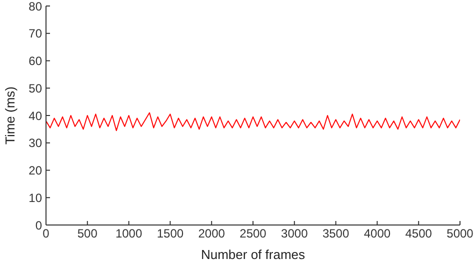 Image resolution: width=474 pixels, height=263 pixels. What do you see at coordinates (170, 233) in the screenshot?
I see `x-tick-label: 1500` at bounding box center [170, 233].